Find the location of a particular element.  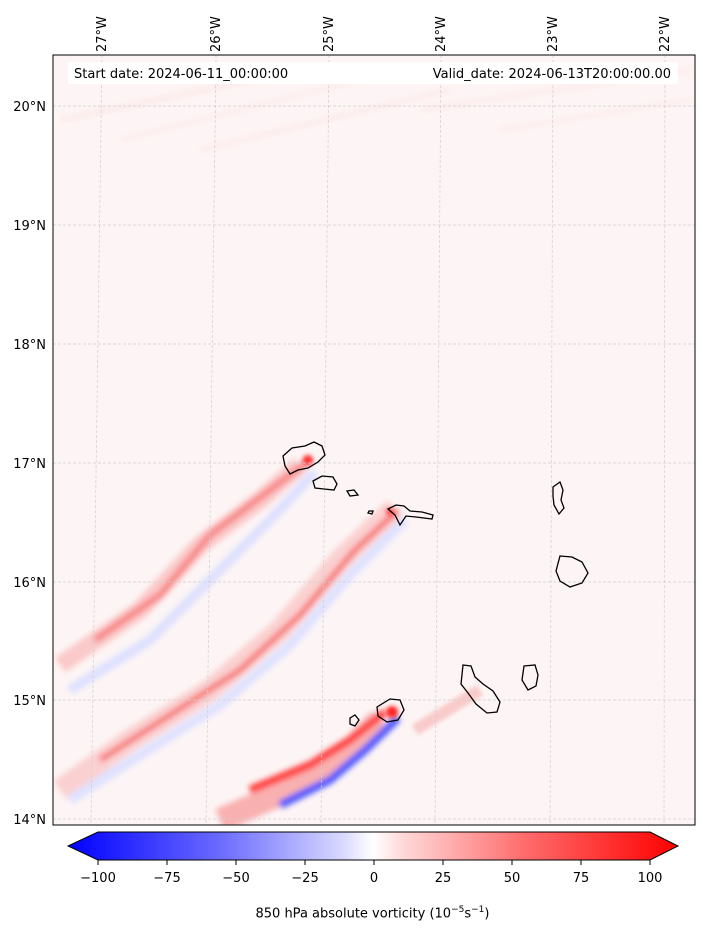

colorbar-tick-label: 0 is located at coordinates (374, 878).